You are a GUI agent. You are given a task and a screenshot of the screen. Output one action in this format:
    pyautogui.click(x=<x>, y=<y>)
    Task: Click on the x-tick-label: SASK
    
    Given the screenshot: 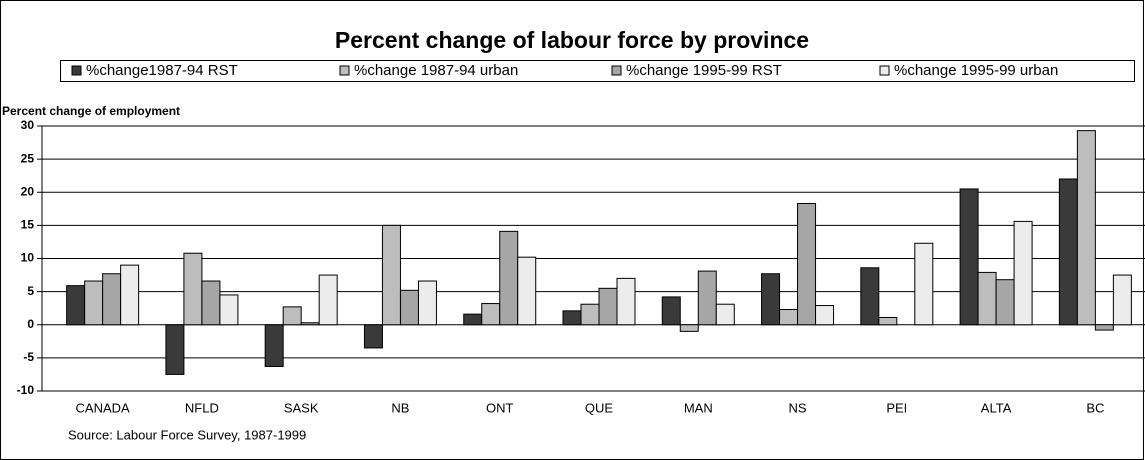 What is the action you would take?
    pyautogui.click(x=301, y=407)
    